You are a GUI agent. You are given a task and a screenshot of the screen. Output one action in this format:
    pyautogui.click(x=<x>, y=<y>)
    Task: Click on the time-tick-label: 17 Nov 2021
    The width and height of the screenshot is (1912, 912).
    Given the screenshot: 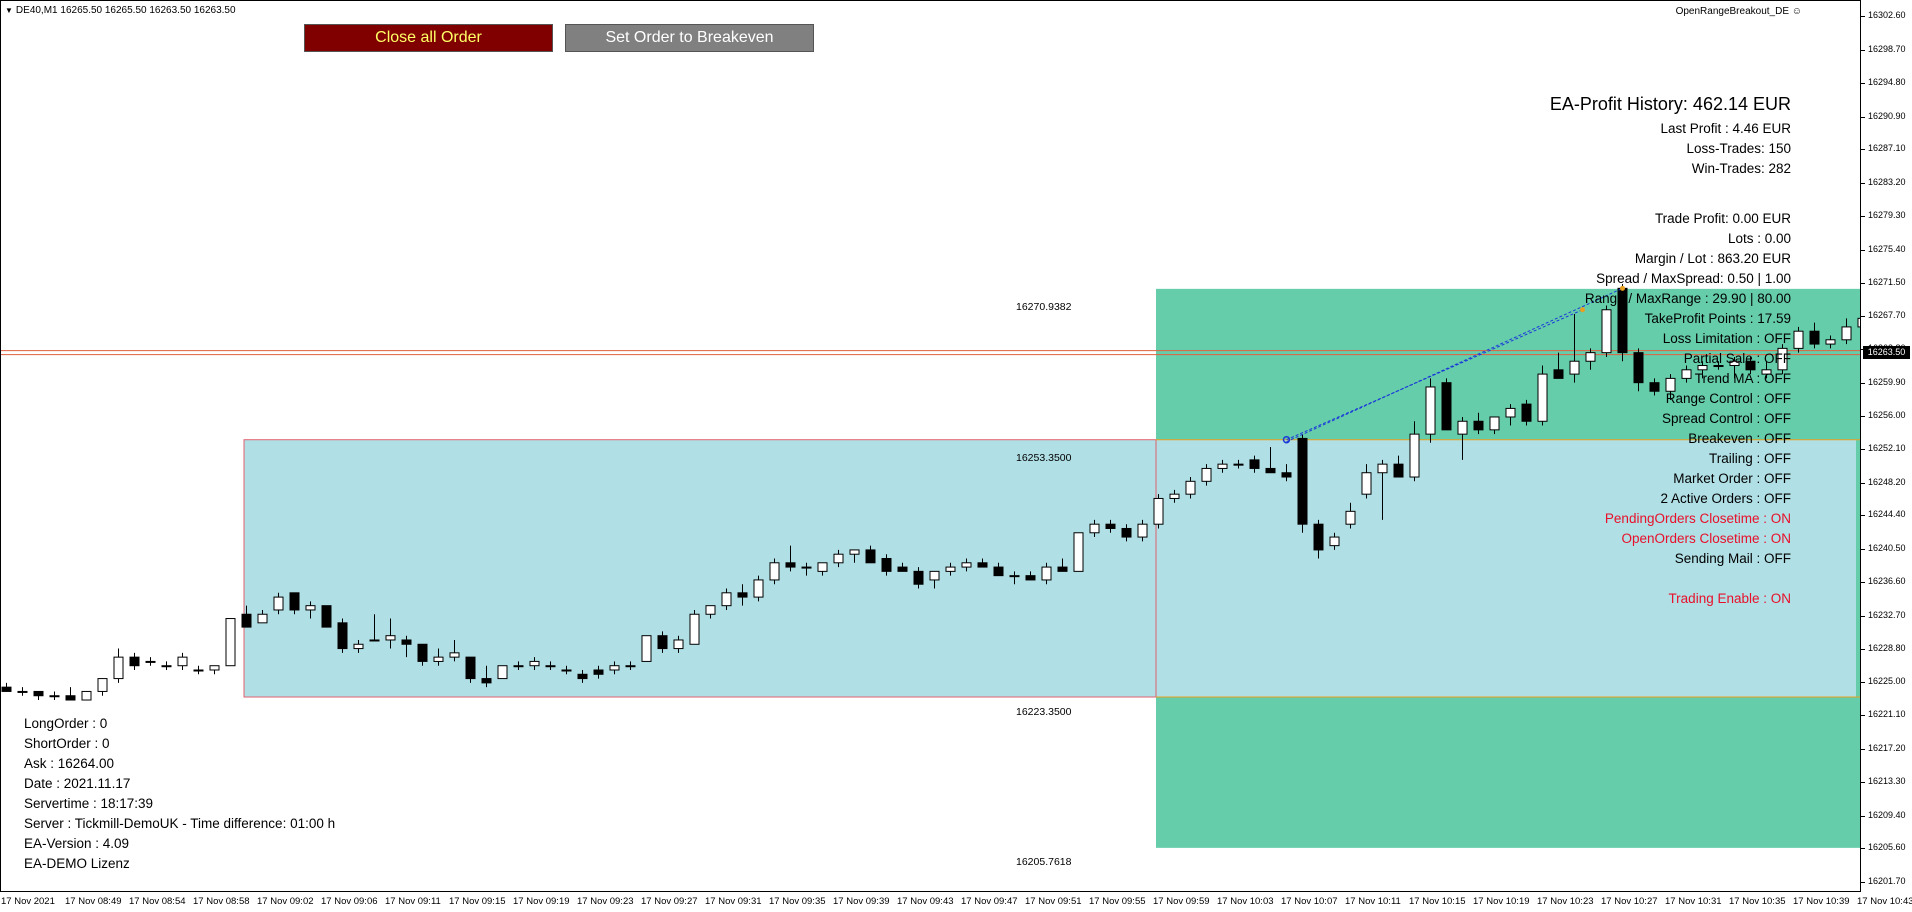 What is the action you would take?
    pyautogui.click(x=28, y=901)
    